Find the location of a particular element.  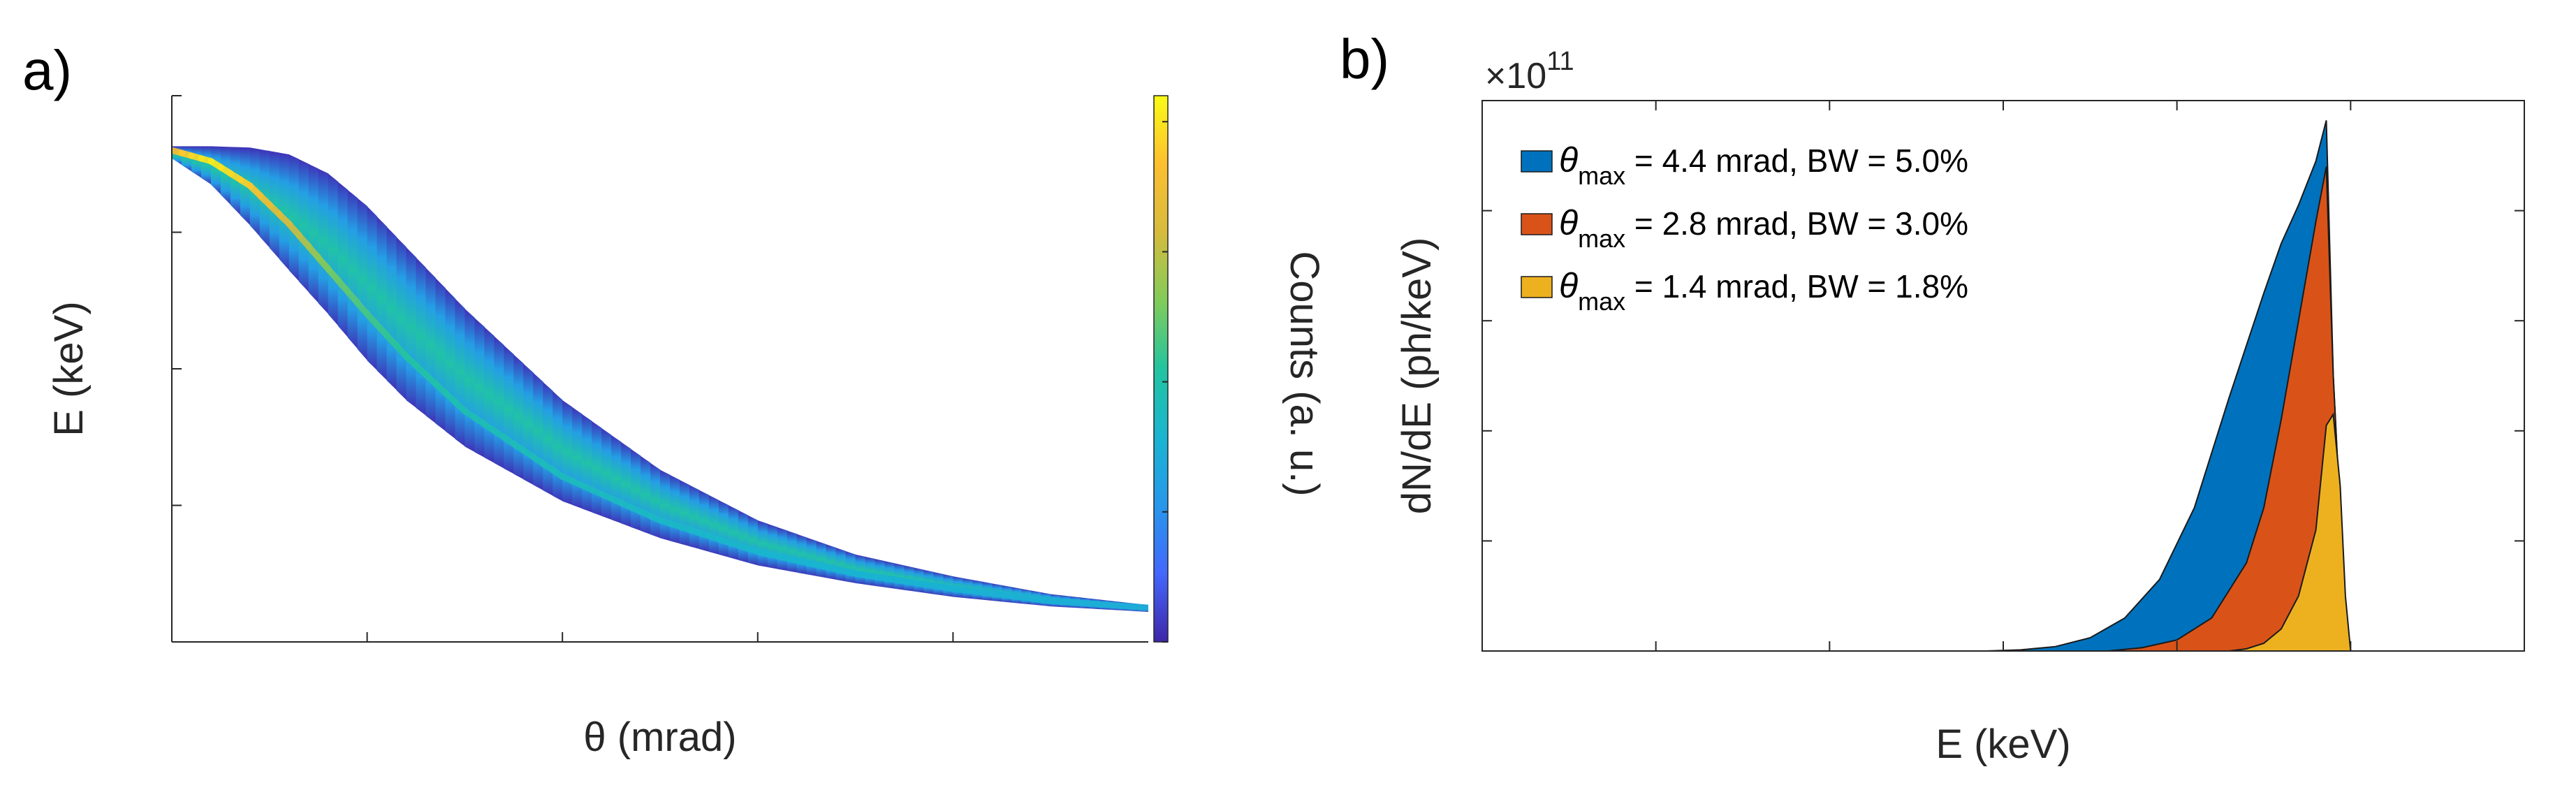

area-series is located at coordinates (2169, 386).